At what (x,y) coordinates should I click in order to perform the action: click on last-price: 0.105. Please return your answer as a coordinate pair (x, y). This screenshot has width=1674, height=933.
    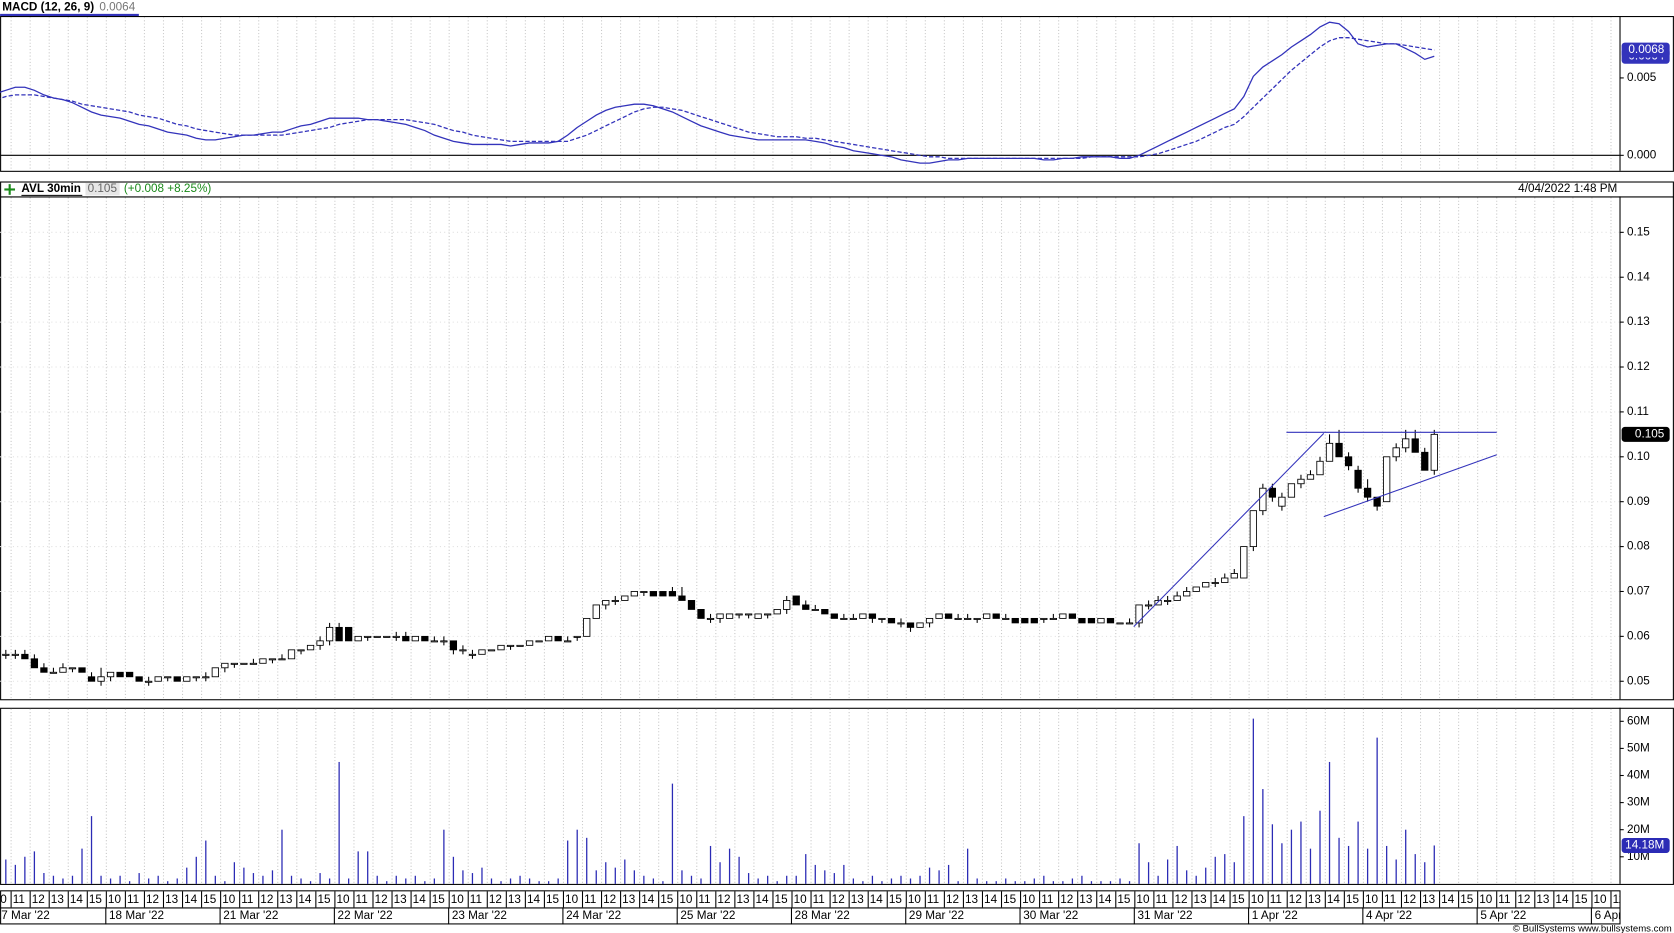
    Looking at the image, I should click on (103, 188).